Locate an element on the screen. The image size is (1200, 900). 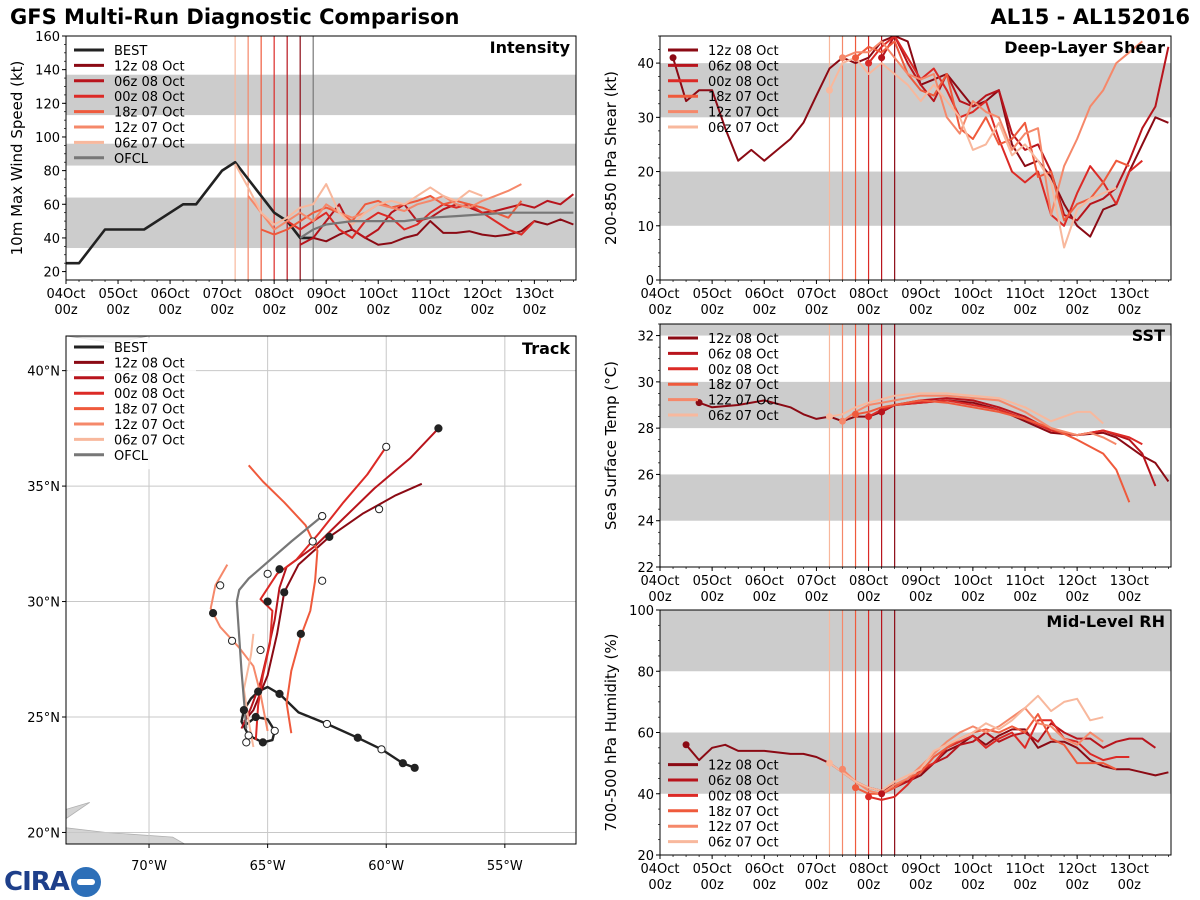
intensity-legend-label: 12z 08 Oct is located at coordinates (149, 66).